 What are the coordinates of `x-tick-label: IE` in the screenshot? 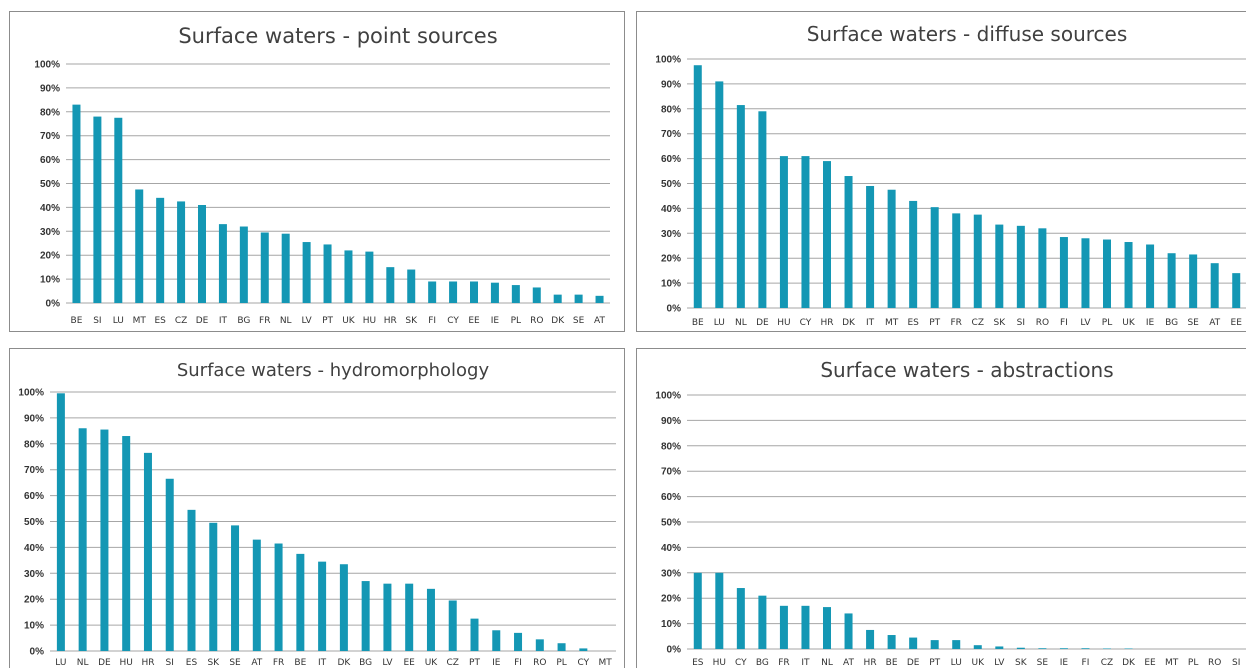 It's located at (496, 663).